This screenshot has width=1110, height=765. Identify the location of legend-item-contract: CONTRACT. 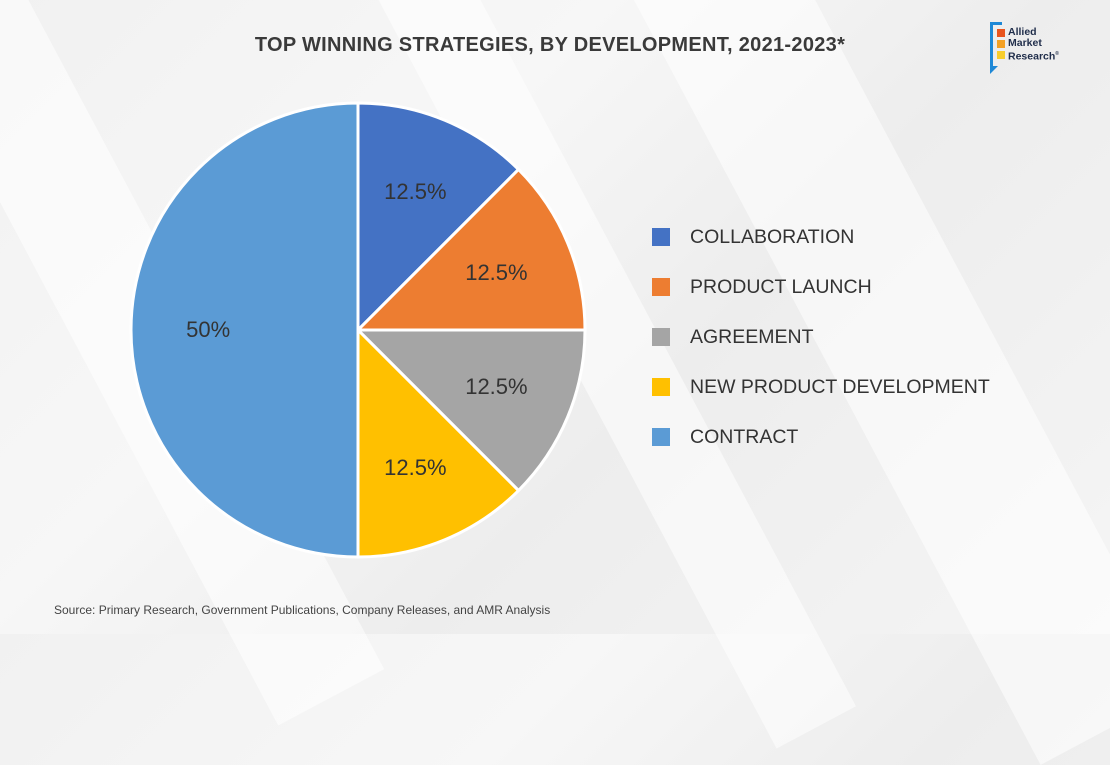
(821, 437).